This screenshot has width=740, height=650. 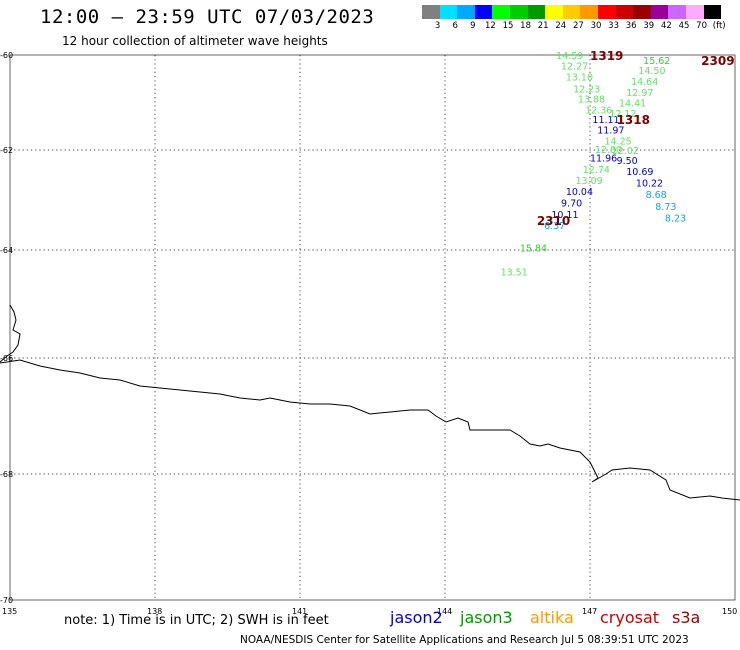 What do you see at coordinates (564, 215) in the screenshot?
I see `wave-height-label: 10.11` at bounding box center [564, 215].